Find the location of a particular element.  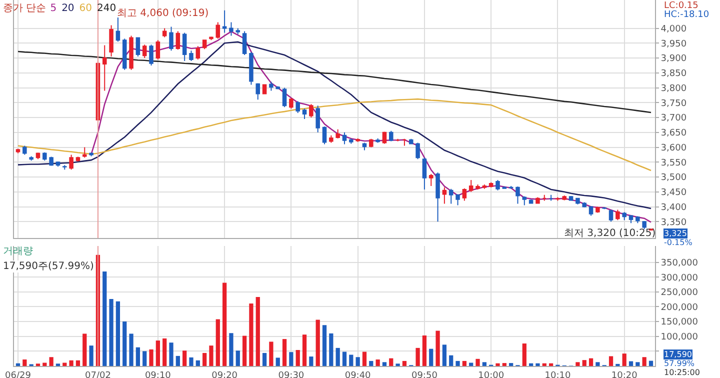

y-tick-label: 3,800 is located at coordinates (673, 89).